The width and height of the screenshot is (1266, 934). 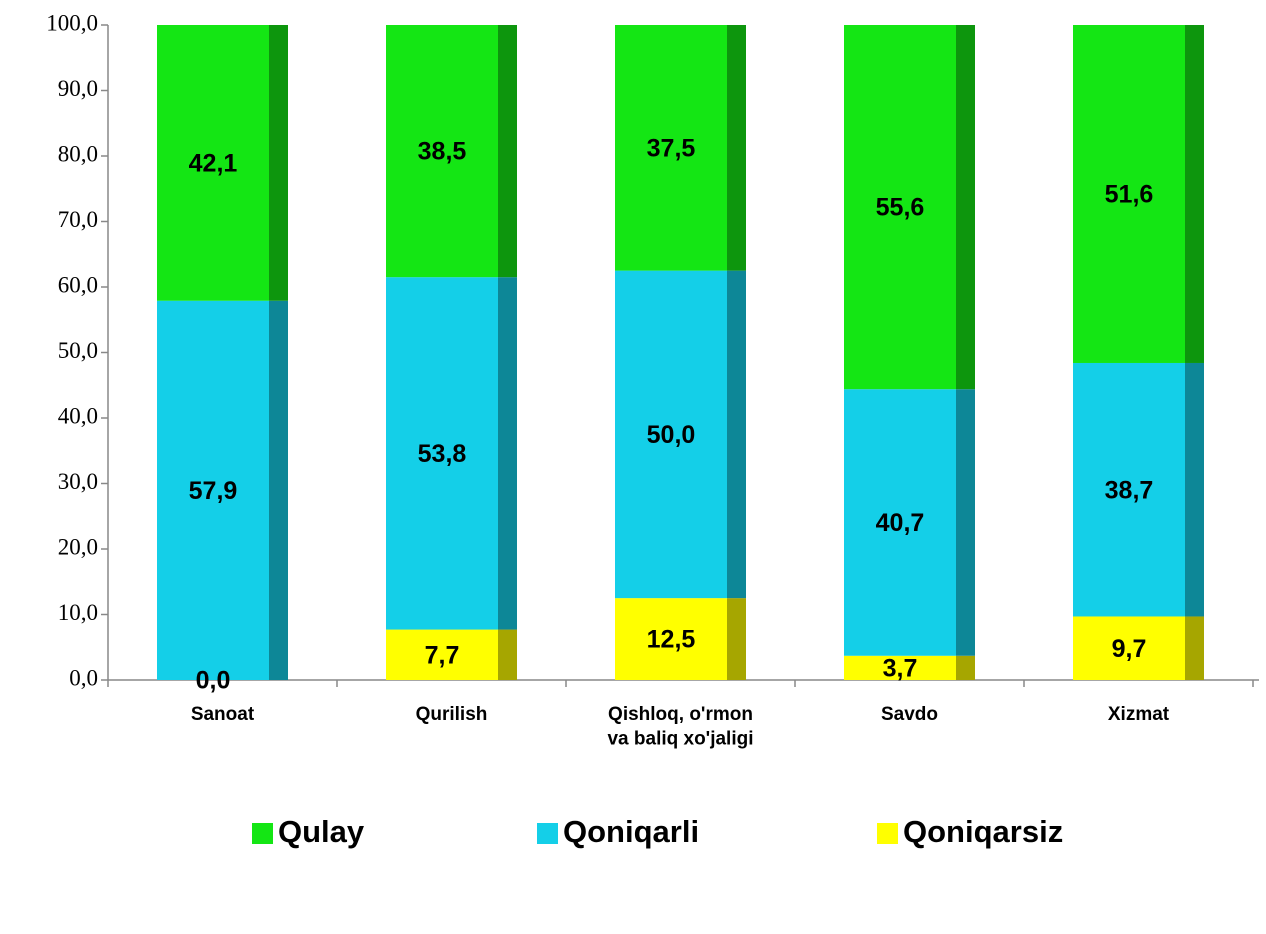 I want to click on y-tick-label: 70,0, so click(x=78, y=219).